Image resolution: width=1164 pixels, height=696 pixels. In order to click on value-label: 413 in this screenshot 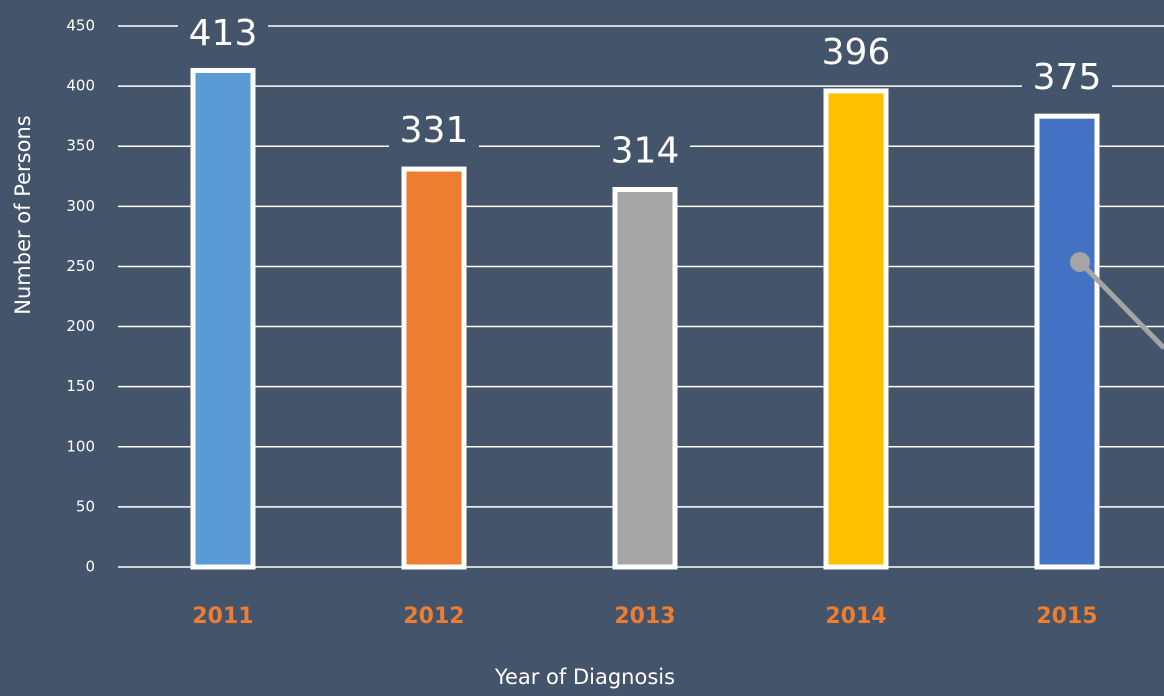, I will do `click(223, 33)`.